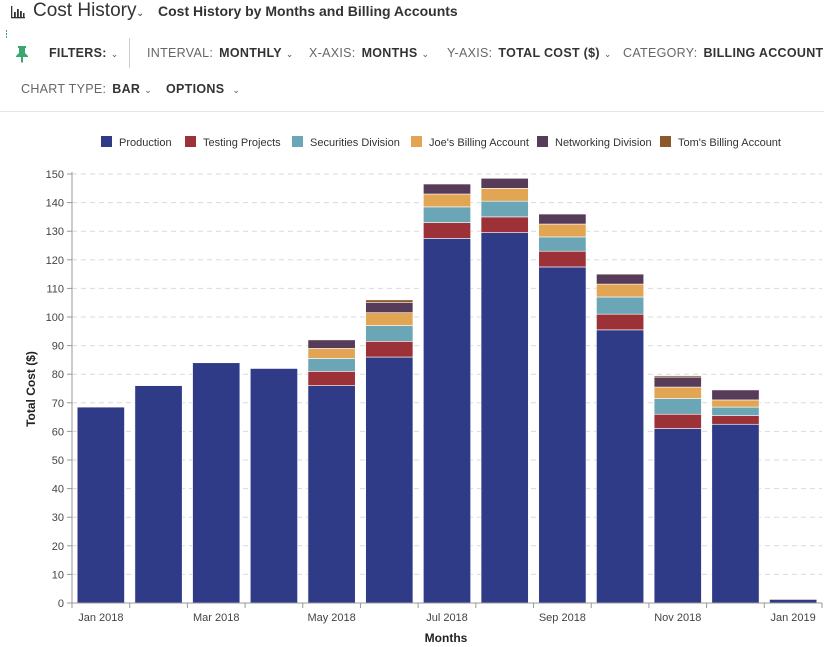 The width and height of the screenshot is (824, 647). I want to click on filters-button: FILTERS: ⌄, so click(84, 53).